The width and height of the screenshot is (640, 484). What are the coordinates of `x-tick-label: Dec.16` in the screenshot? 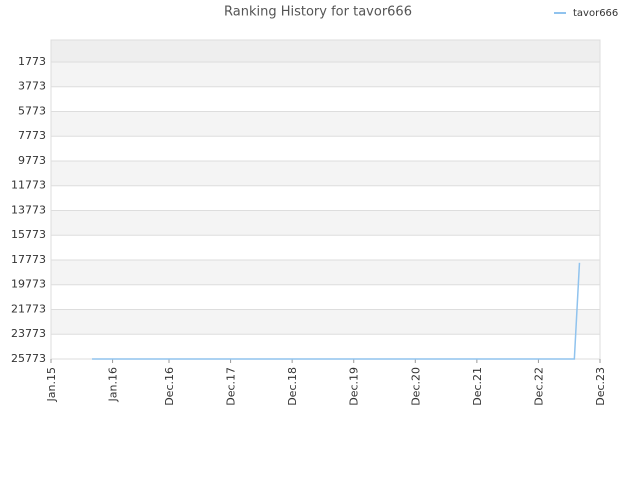 It's located at (169, 386).